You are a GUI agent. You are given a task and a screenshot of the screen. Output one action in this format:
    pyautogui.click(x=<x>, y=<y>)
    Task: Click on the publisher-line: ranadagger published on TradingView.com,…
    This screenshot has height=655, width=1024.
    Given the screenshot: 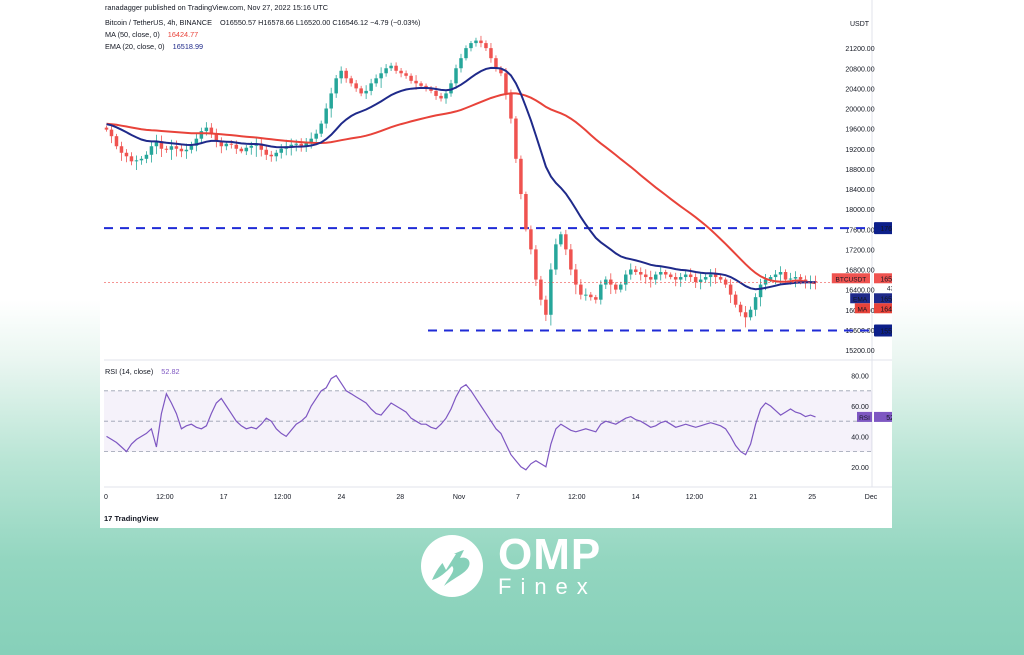 What is the action you would take?
    pyautogui.click(x=216, y=7)
    